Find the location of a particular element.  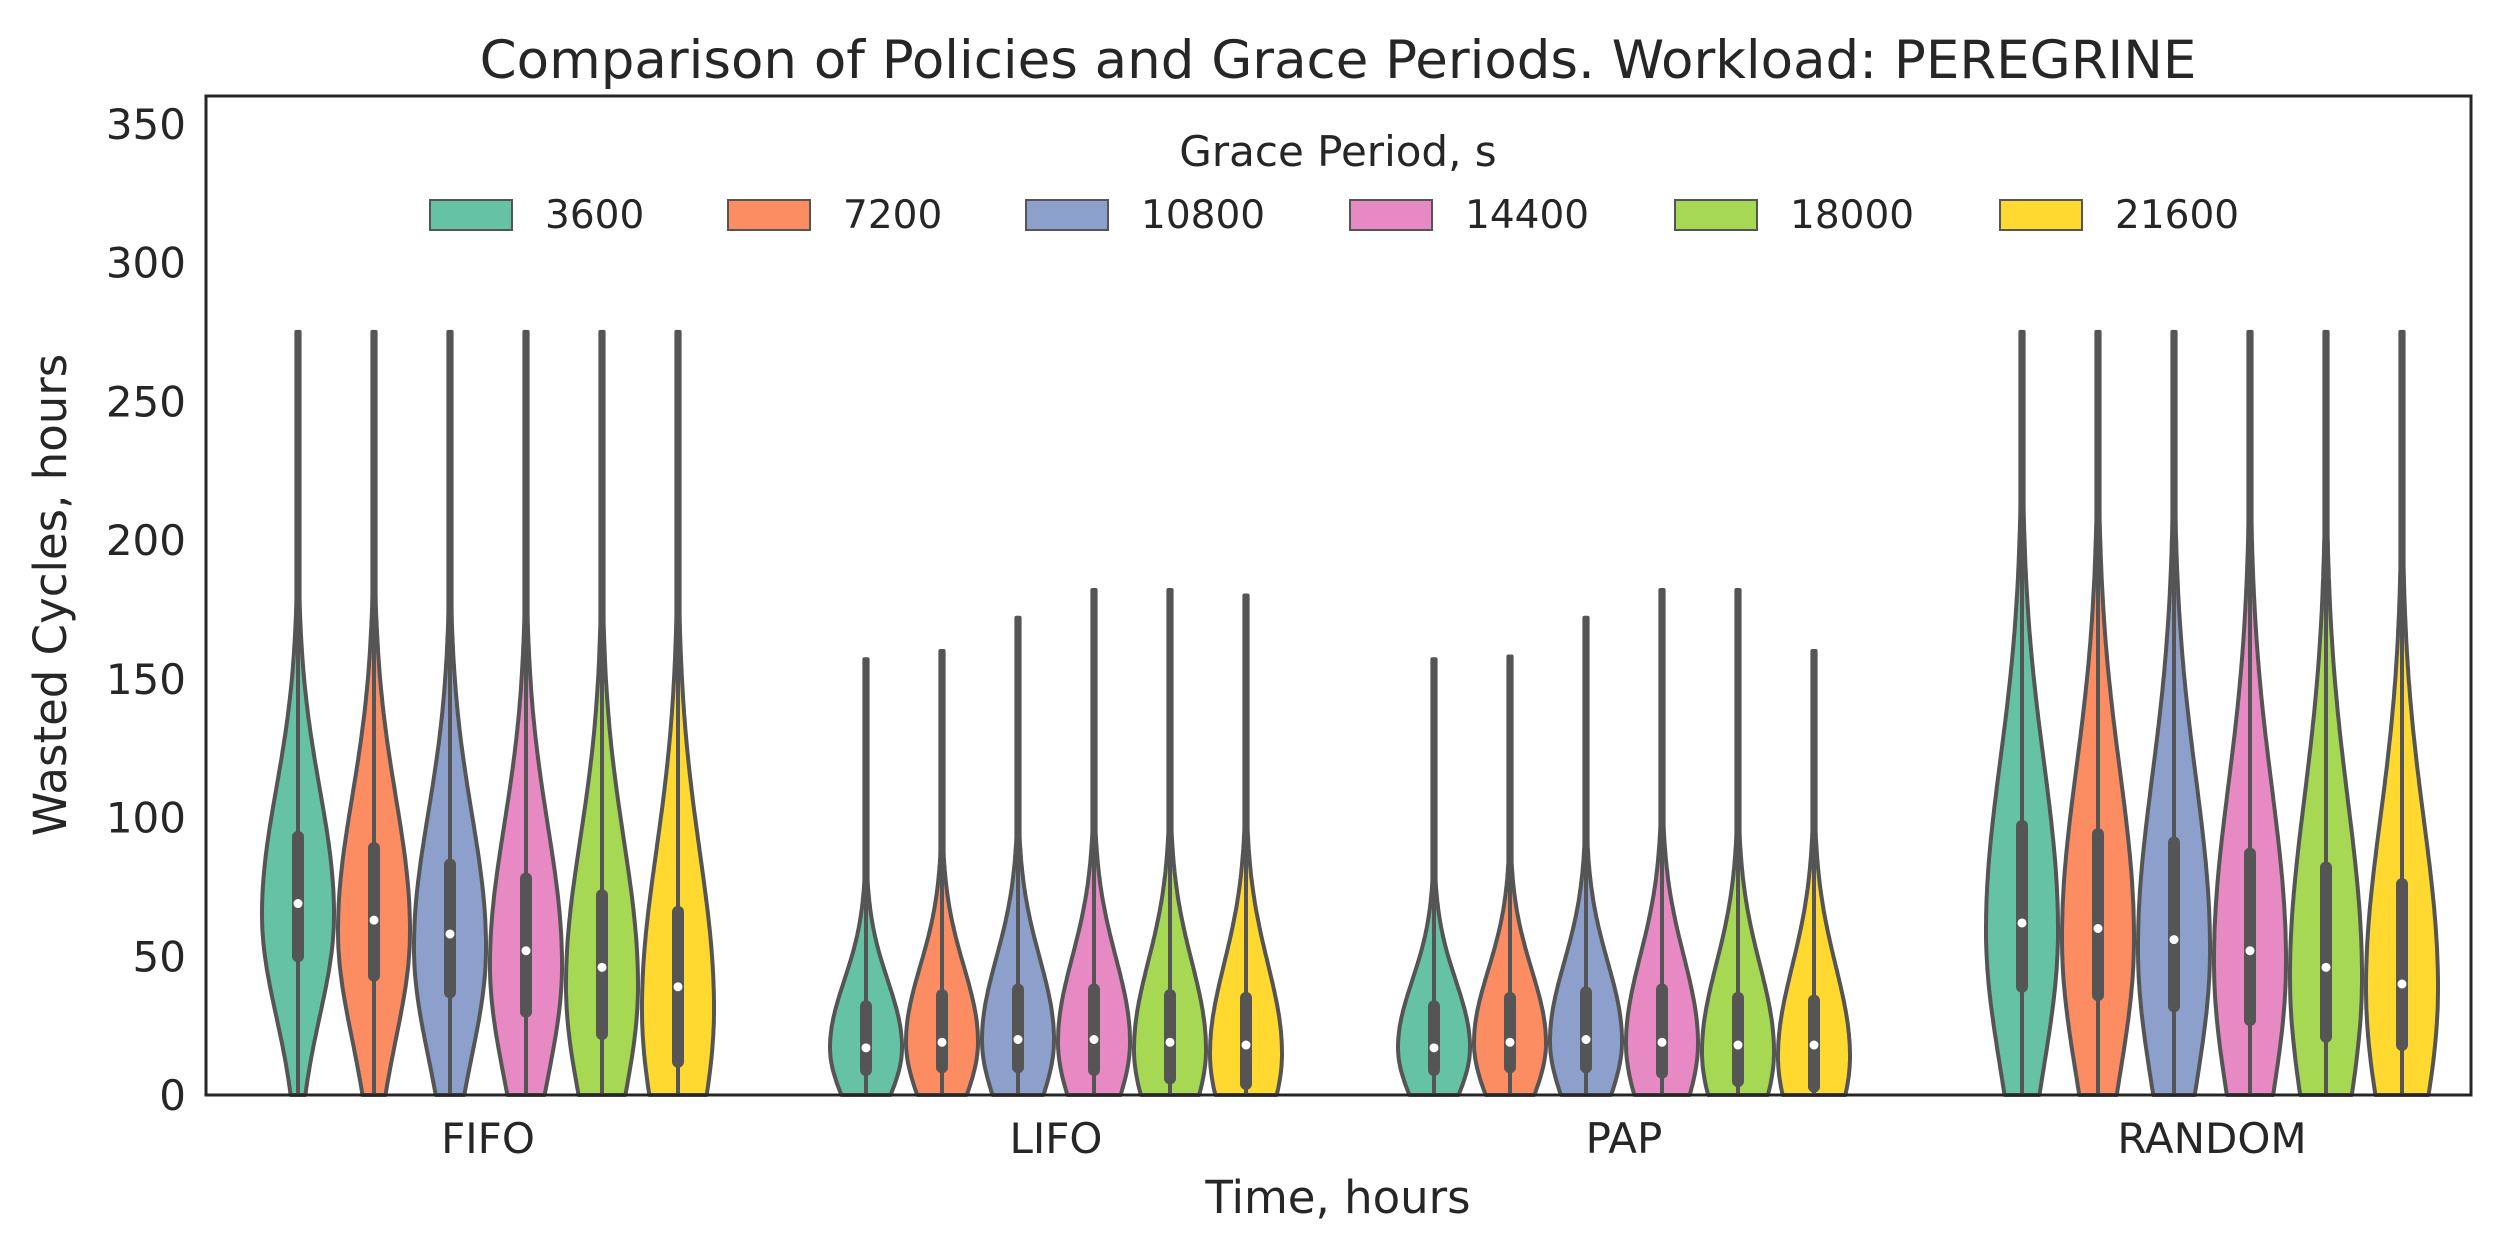

y-axis-ticks: 0 50 100 150 200 250 300 350 is located at coordinates (146, 610).